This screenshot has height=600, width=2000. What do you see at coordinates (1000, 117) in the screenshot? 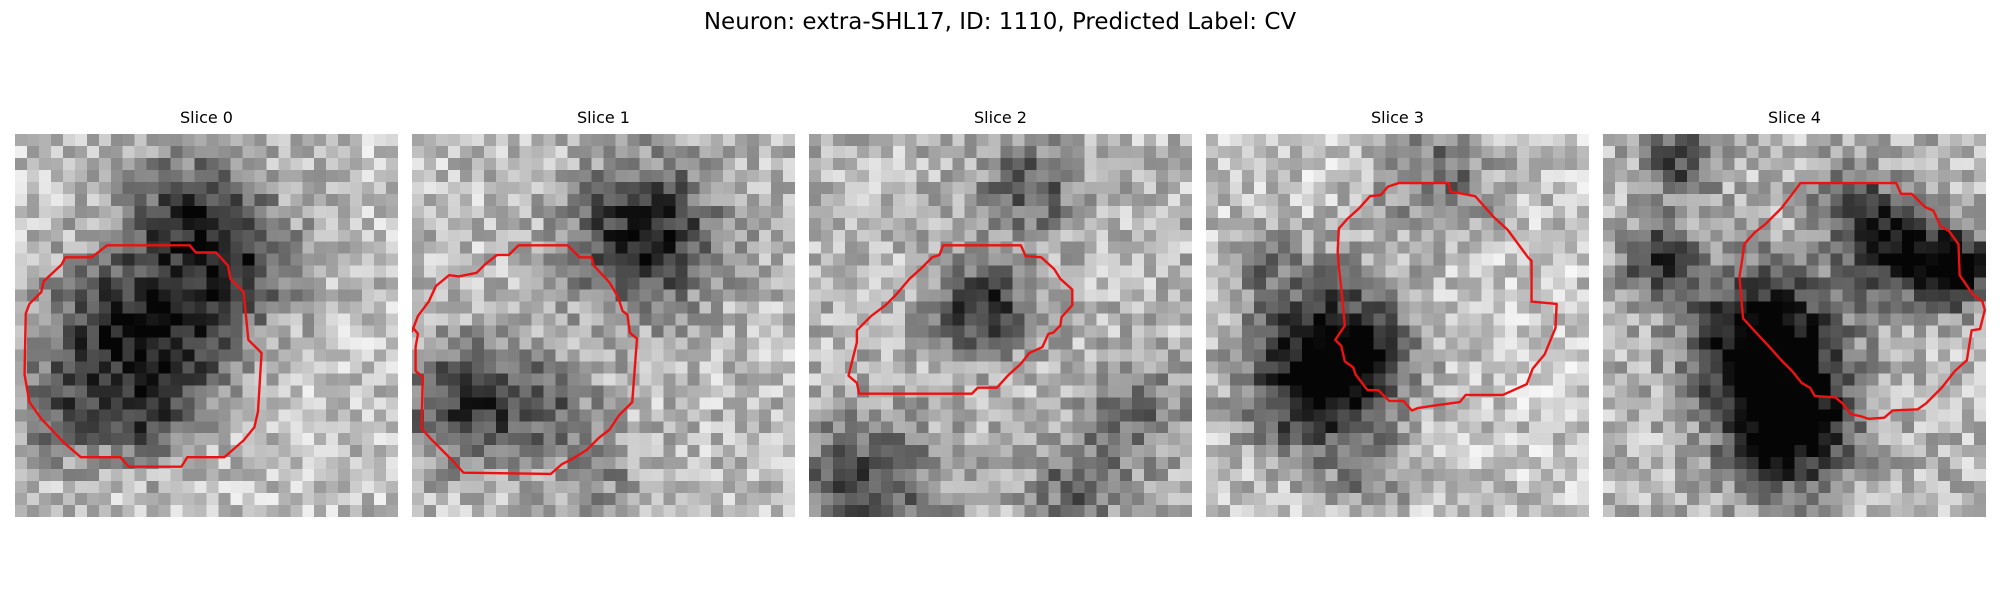
I see `slice-title-2: Slice 2` at bounding box center [1000, 117].